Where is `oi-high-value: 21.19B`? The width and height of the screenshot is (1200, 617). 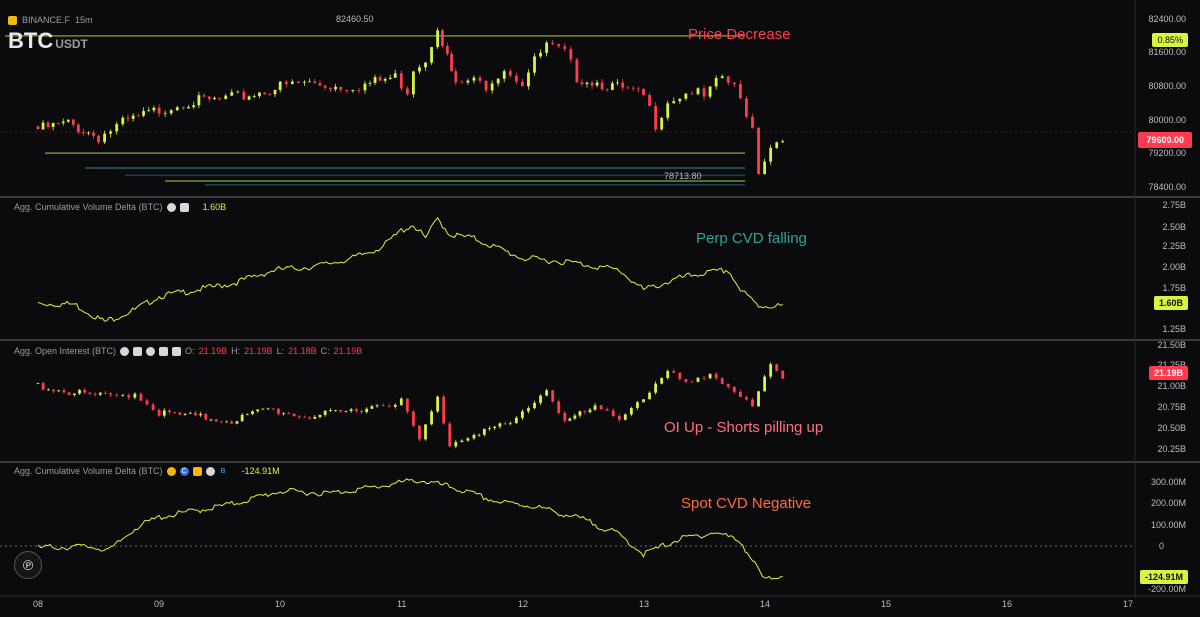 oi-high-value: 21.19B is located at coordinates (258, 351).